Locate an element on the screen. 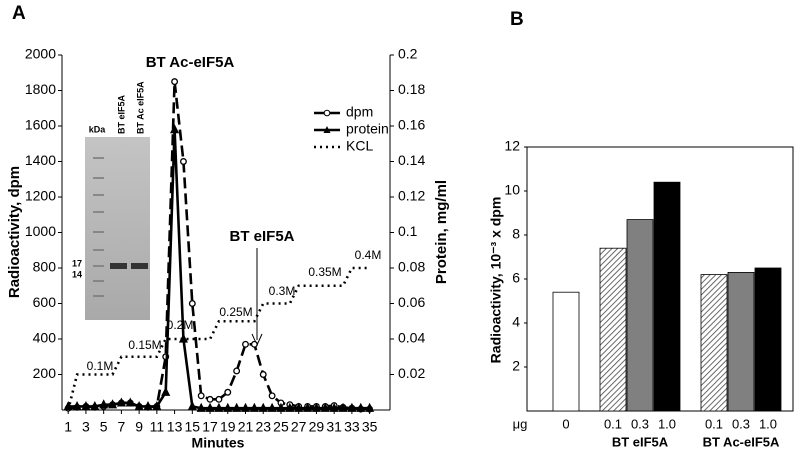 This screenshot has width=800, height=454. gel-inset: kDa BT eIF5A BT Ac eIF5A 17 14 is located at coordinates (111, 200).